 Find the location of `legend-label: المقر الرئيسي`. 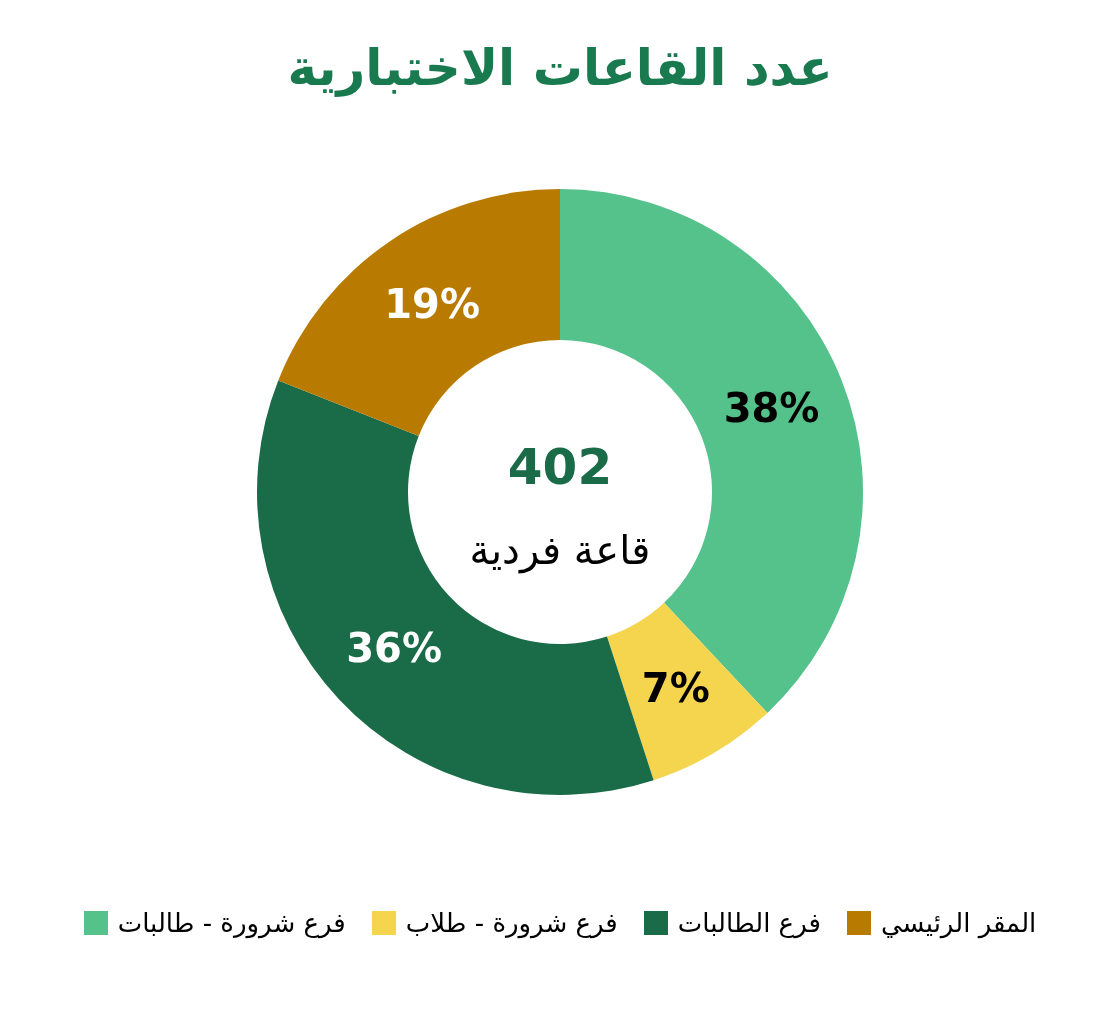

legend-label: المقر الرئيسي is located at coordinates (958, 923).